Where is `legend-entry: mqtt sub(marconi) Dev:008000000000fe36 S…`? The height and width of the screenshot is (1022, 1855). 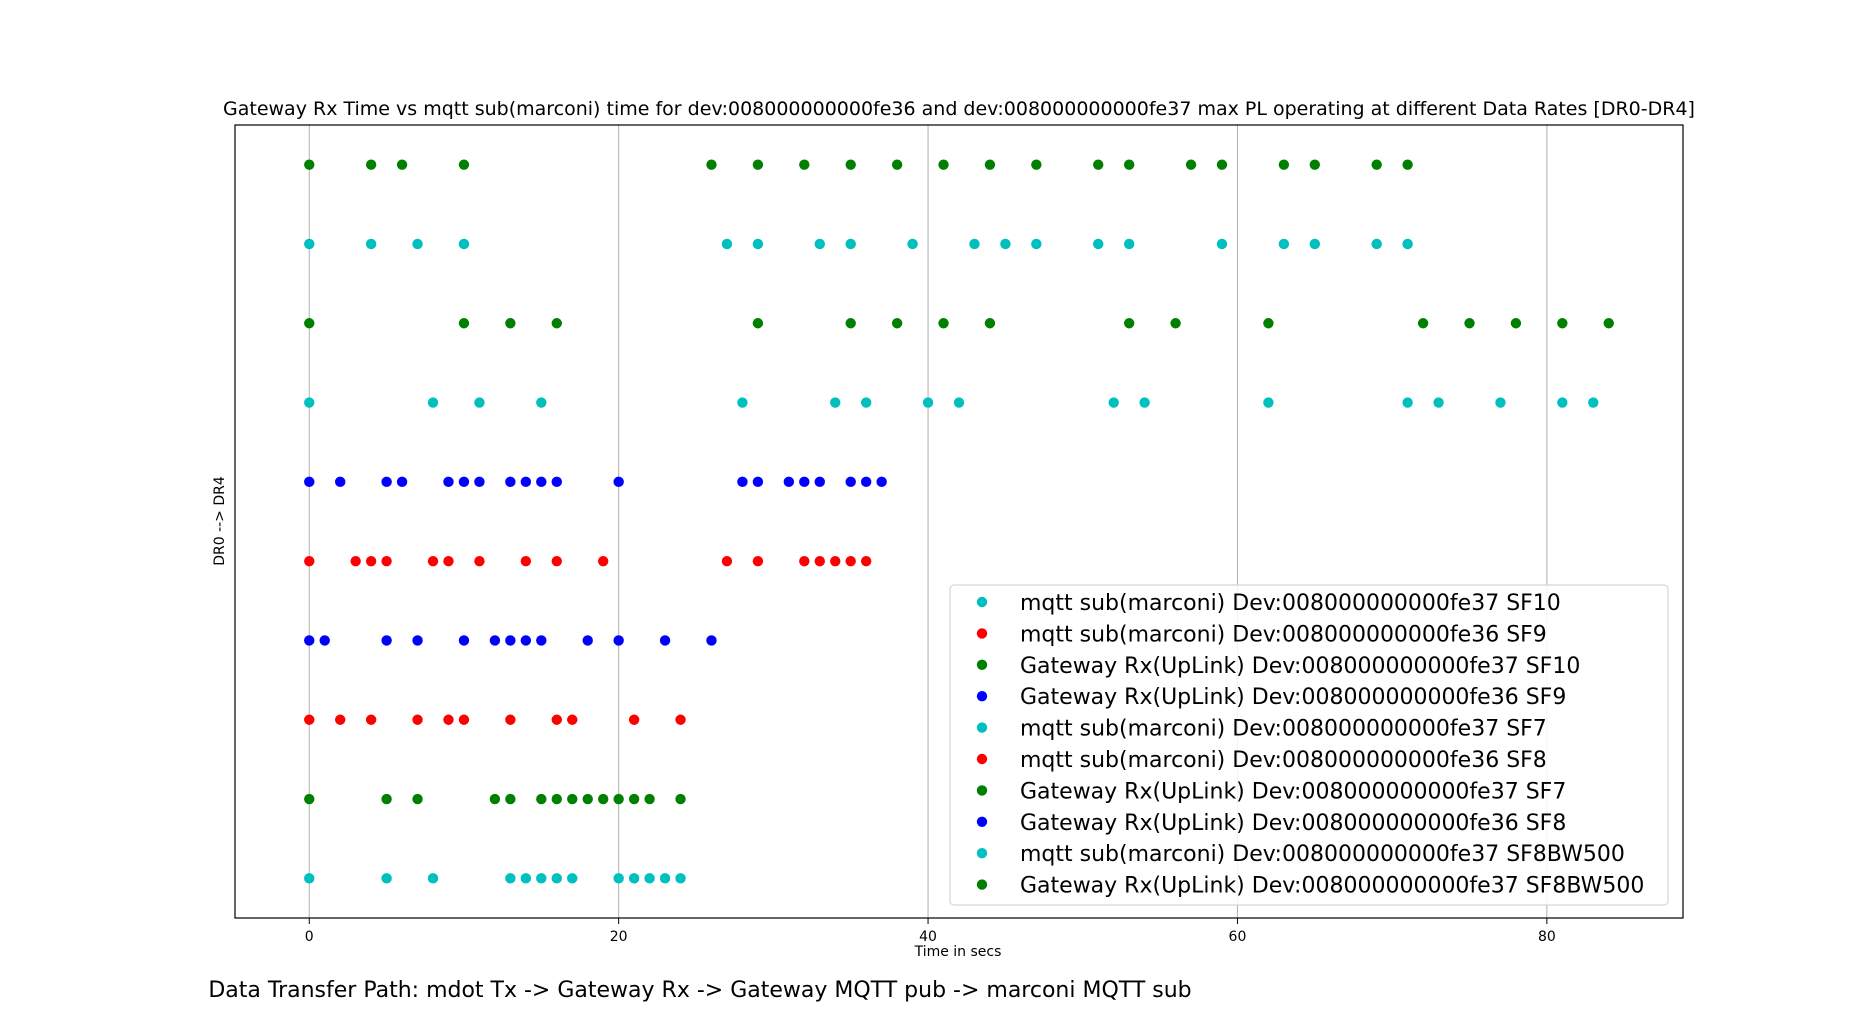 legend-entry: mqtt sub(marconi) Dev:008000000000fe36 S… is located at coordinates (1283, 760).